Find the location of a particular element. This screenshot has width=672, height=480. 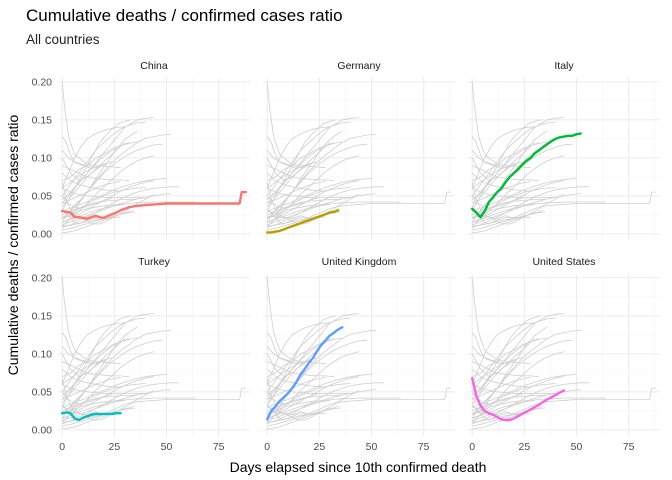

facet-label: United States is located at coordinates (563, 262).